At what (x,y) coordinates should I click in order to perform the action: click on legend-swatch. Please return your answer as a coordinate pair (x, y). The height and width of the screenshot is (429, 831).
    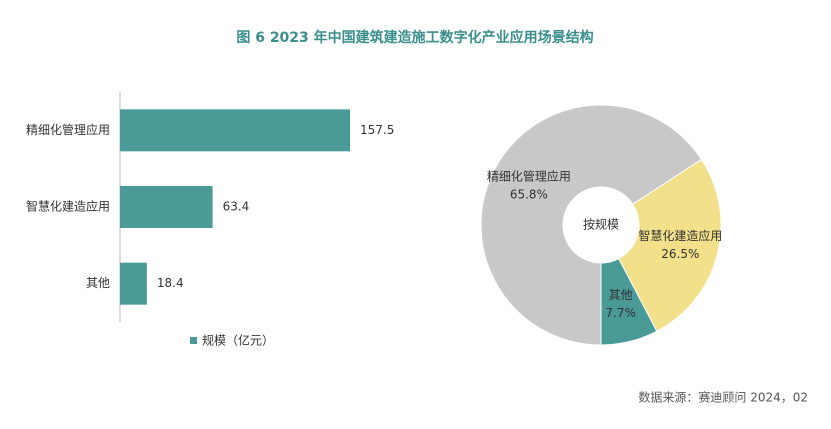
    Looking at the image, I should click on (193, 340).